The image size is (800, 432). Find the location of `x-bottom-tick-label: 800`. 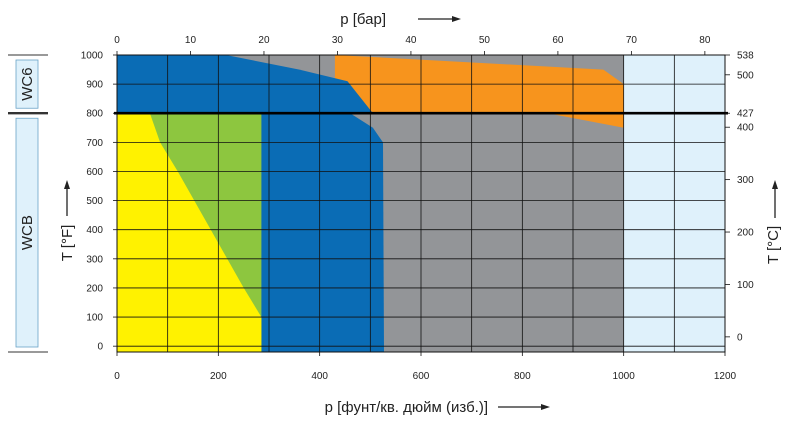

x-bottom-tick-label: 800 is located at coordinates (522, 376).